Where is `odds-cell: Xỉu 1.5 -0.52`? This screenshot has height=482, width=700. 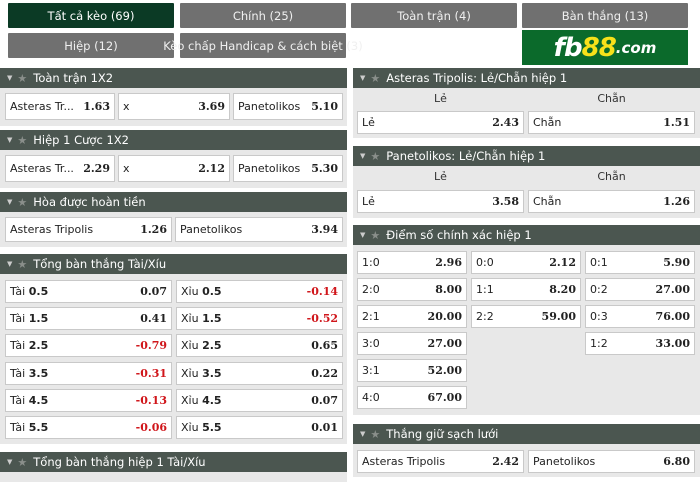
odds-cell: Xỉu 1.5 -0.52 is located at coordinates (259, 319).